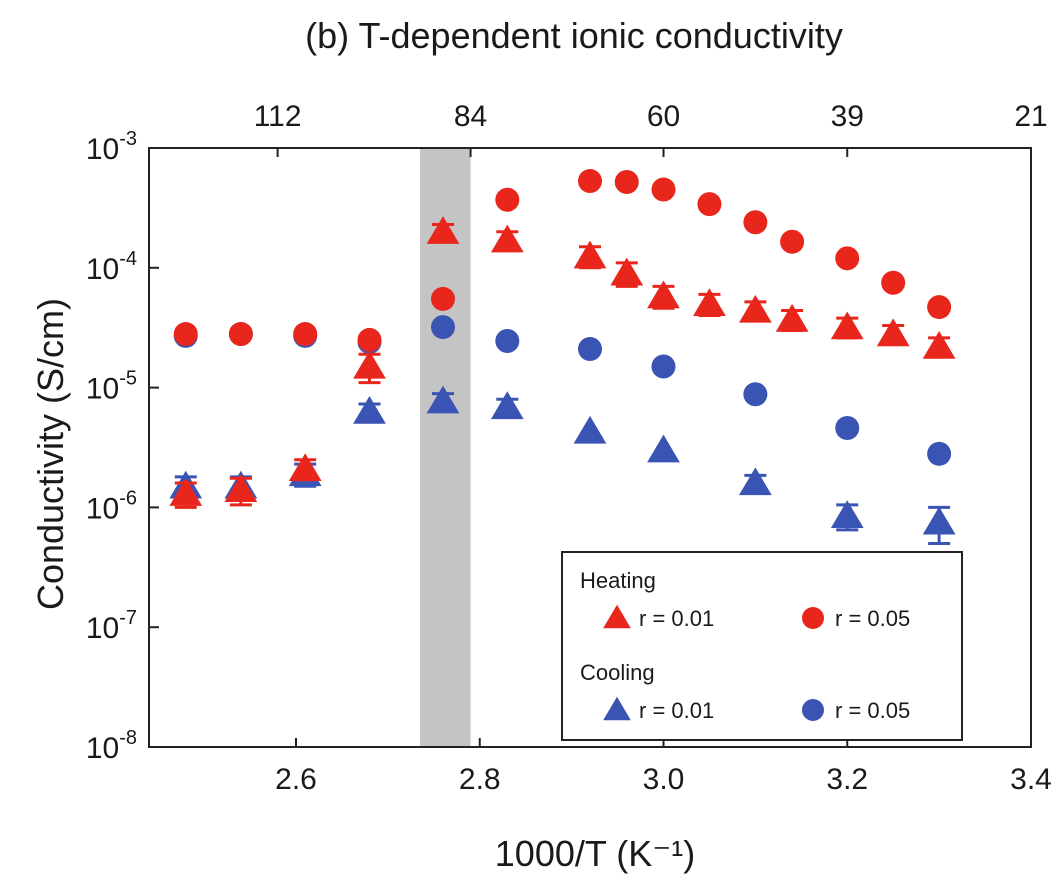 The image size is (1064, 889). I want to click on top-tick-label: 21, so click(1030, 116).